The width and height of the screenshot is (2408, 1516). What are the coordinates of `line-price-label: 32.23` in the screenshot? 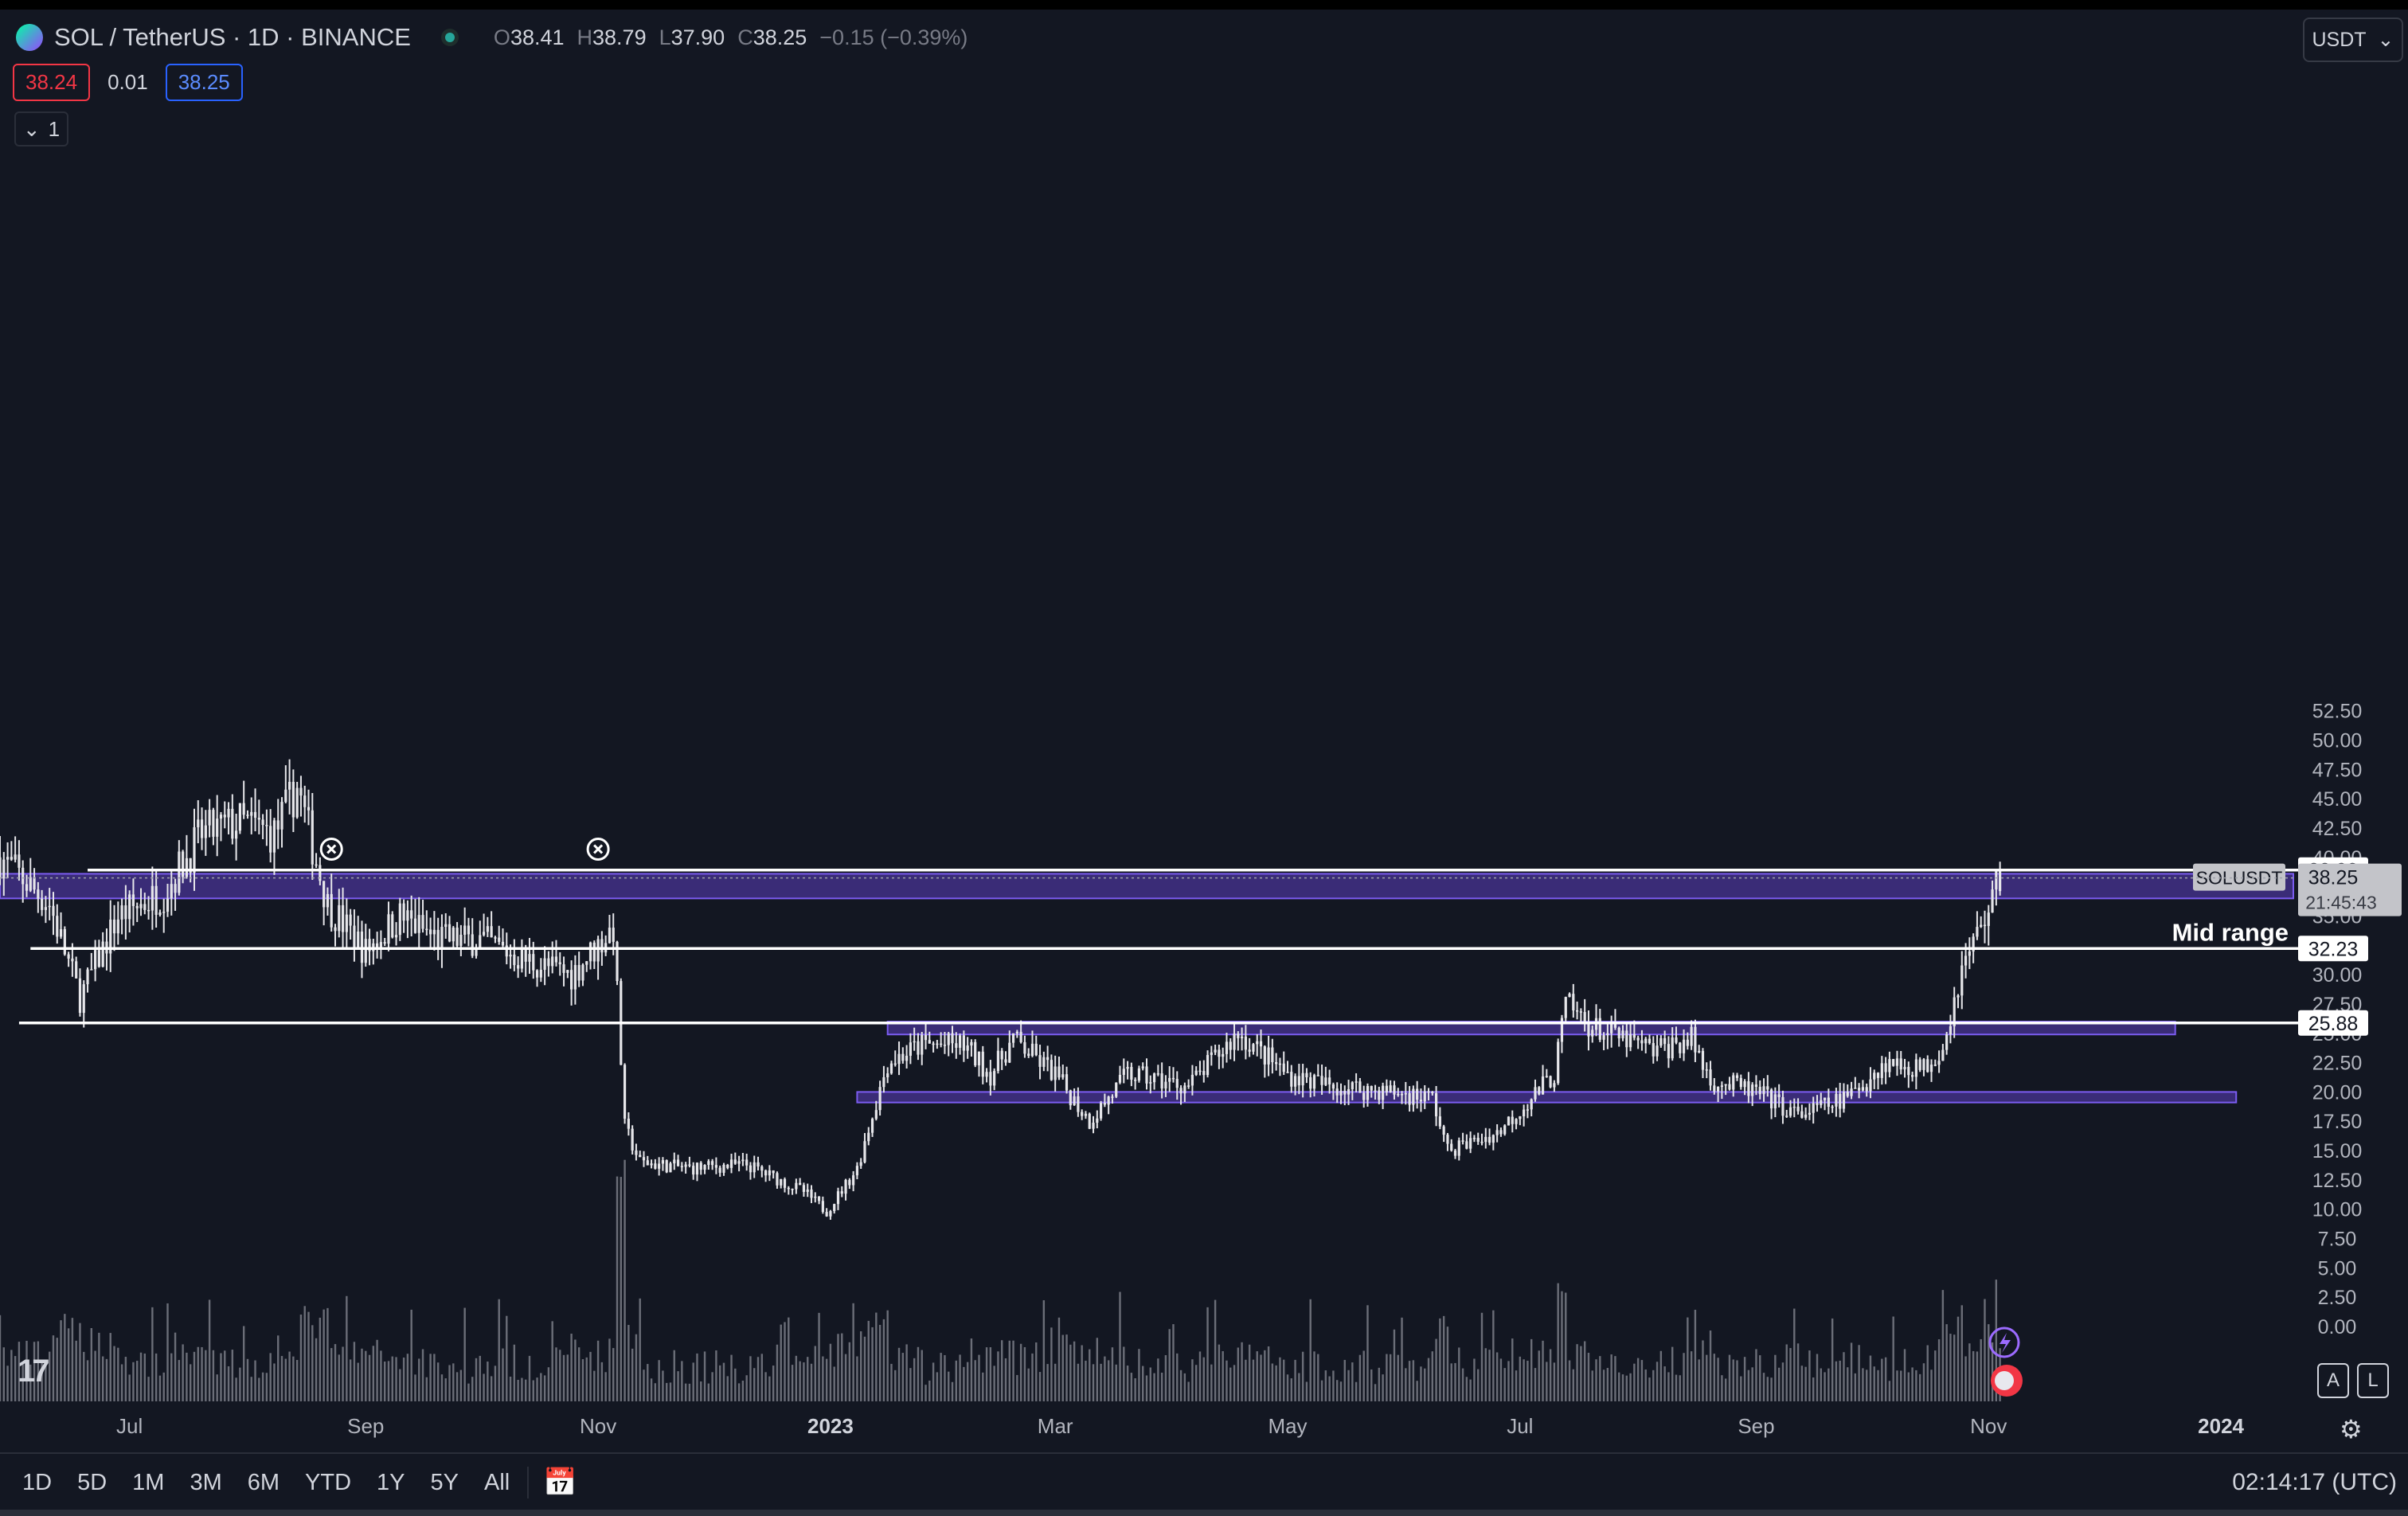 It's located at (2333, 949).